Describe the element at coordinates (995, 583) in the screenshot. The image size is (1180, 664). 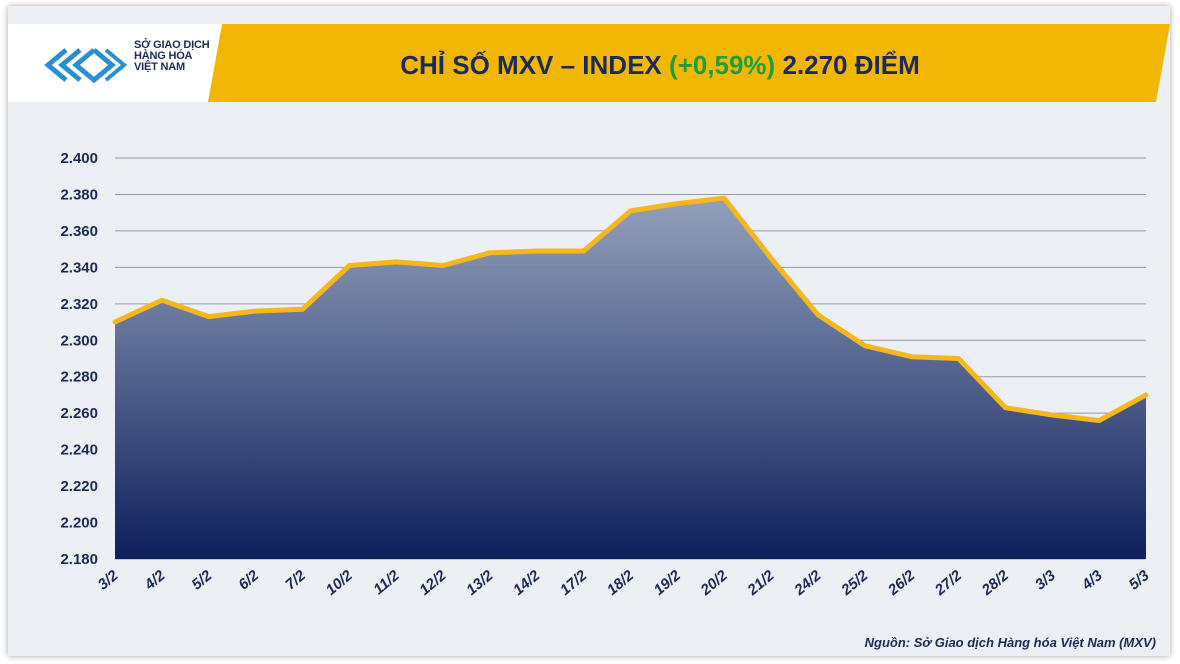
I see `x-tick-label: 28/2` at that location.